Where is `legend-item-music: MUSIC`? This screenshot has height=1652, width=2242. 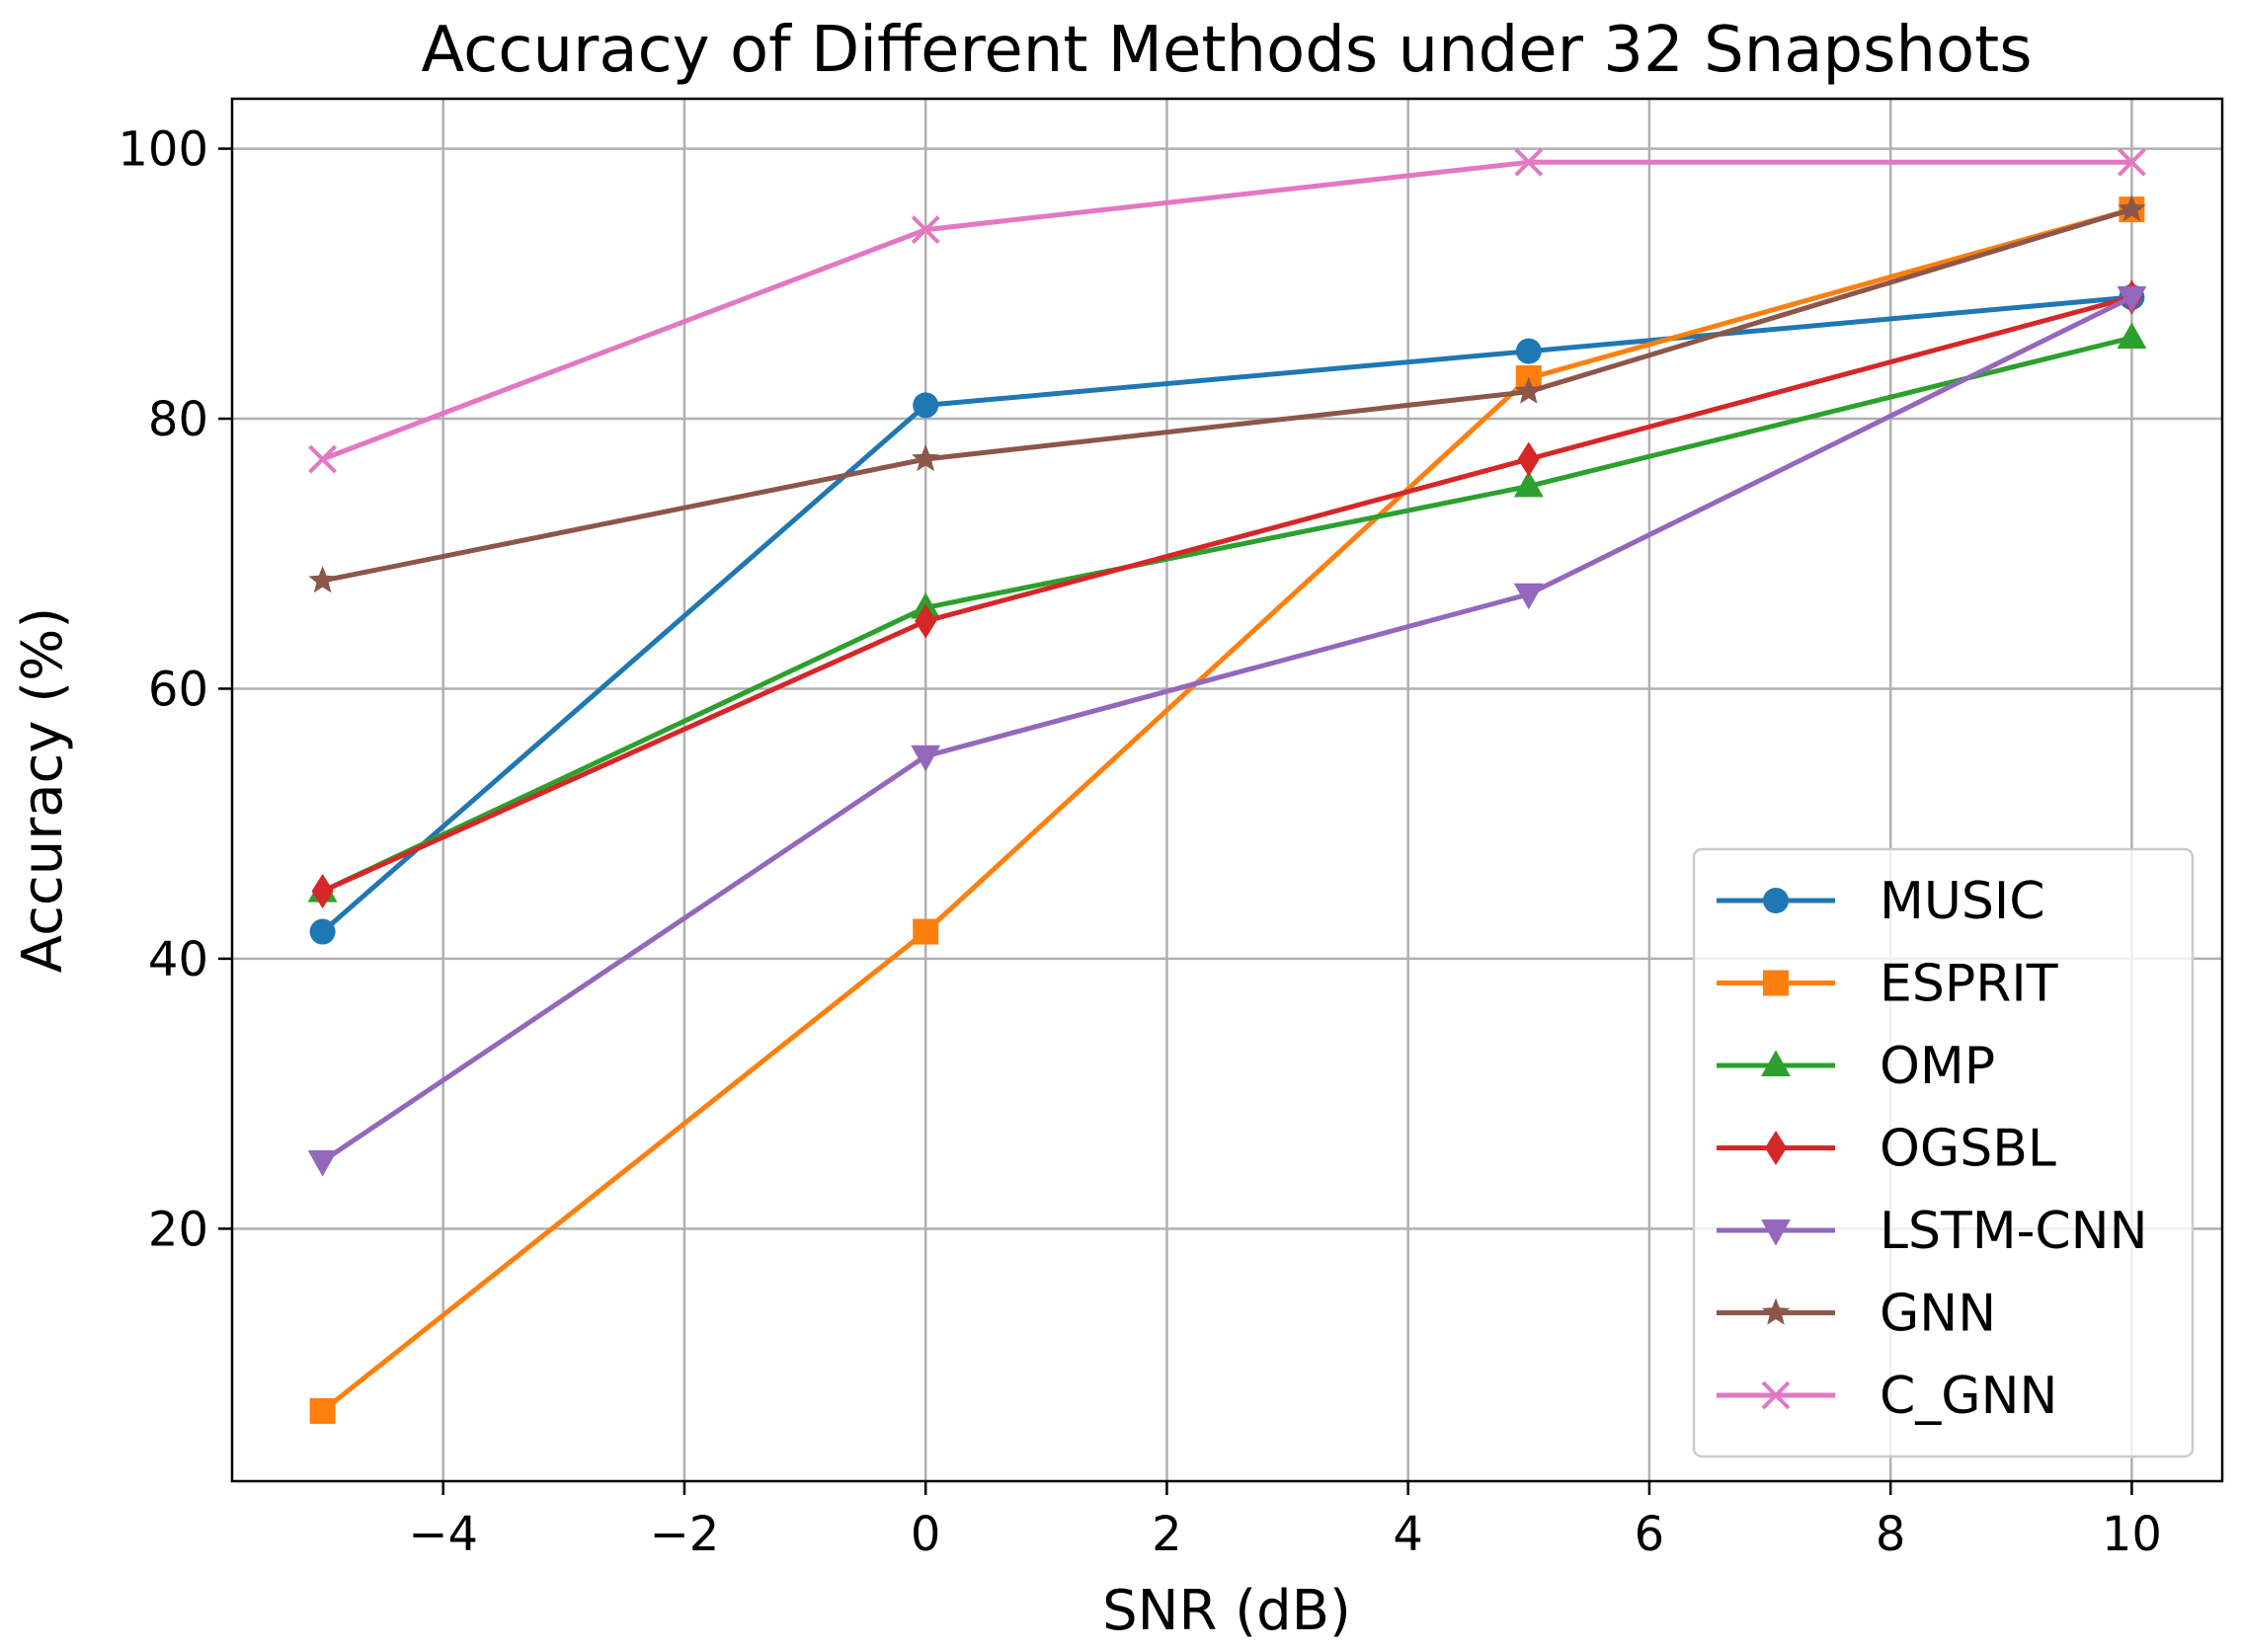 legend-item-music: MUSIC is located at coordinates (1881, 901).